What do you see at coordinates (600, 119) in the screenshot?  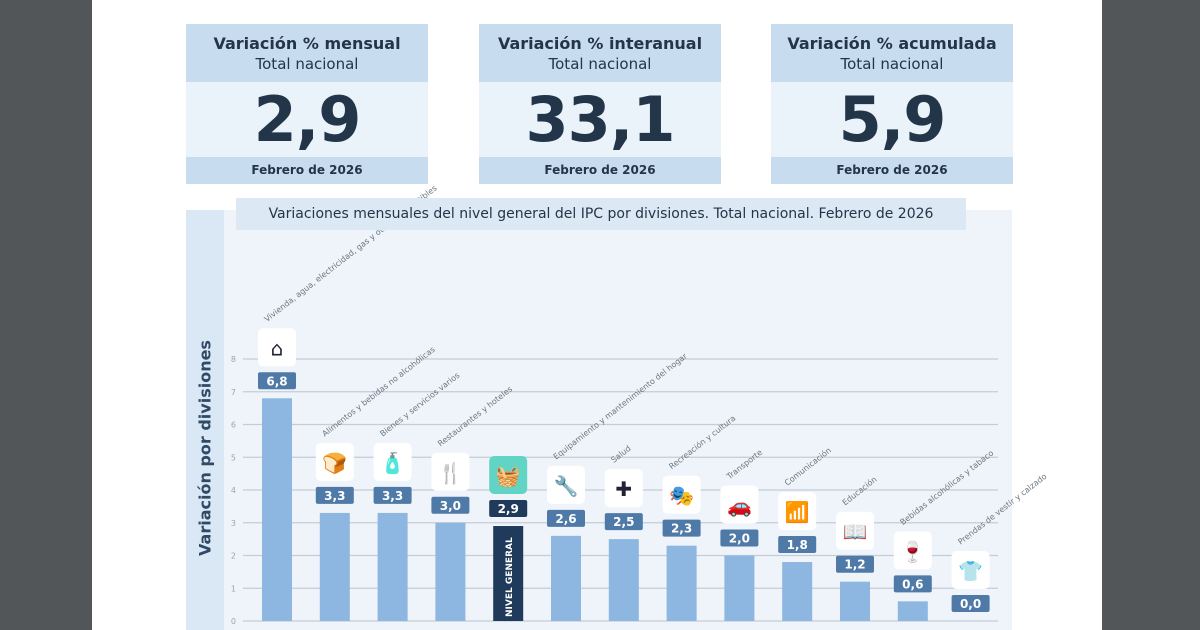 I see `card-value: 33,1` at bounding box center [600, 119].